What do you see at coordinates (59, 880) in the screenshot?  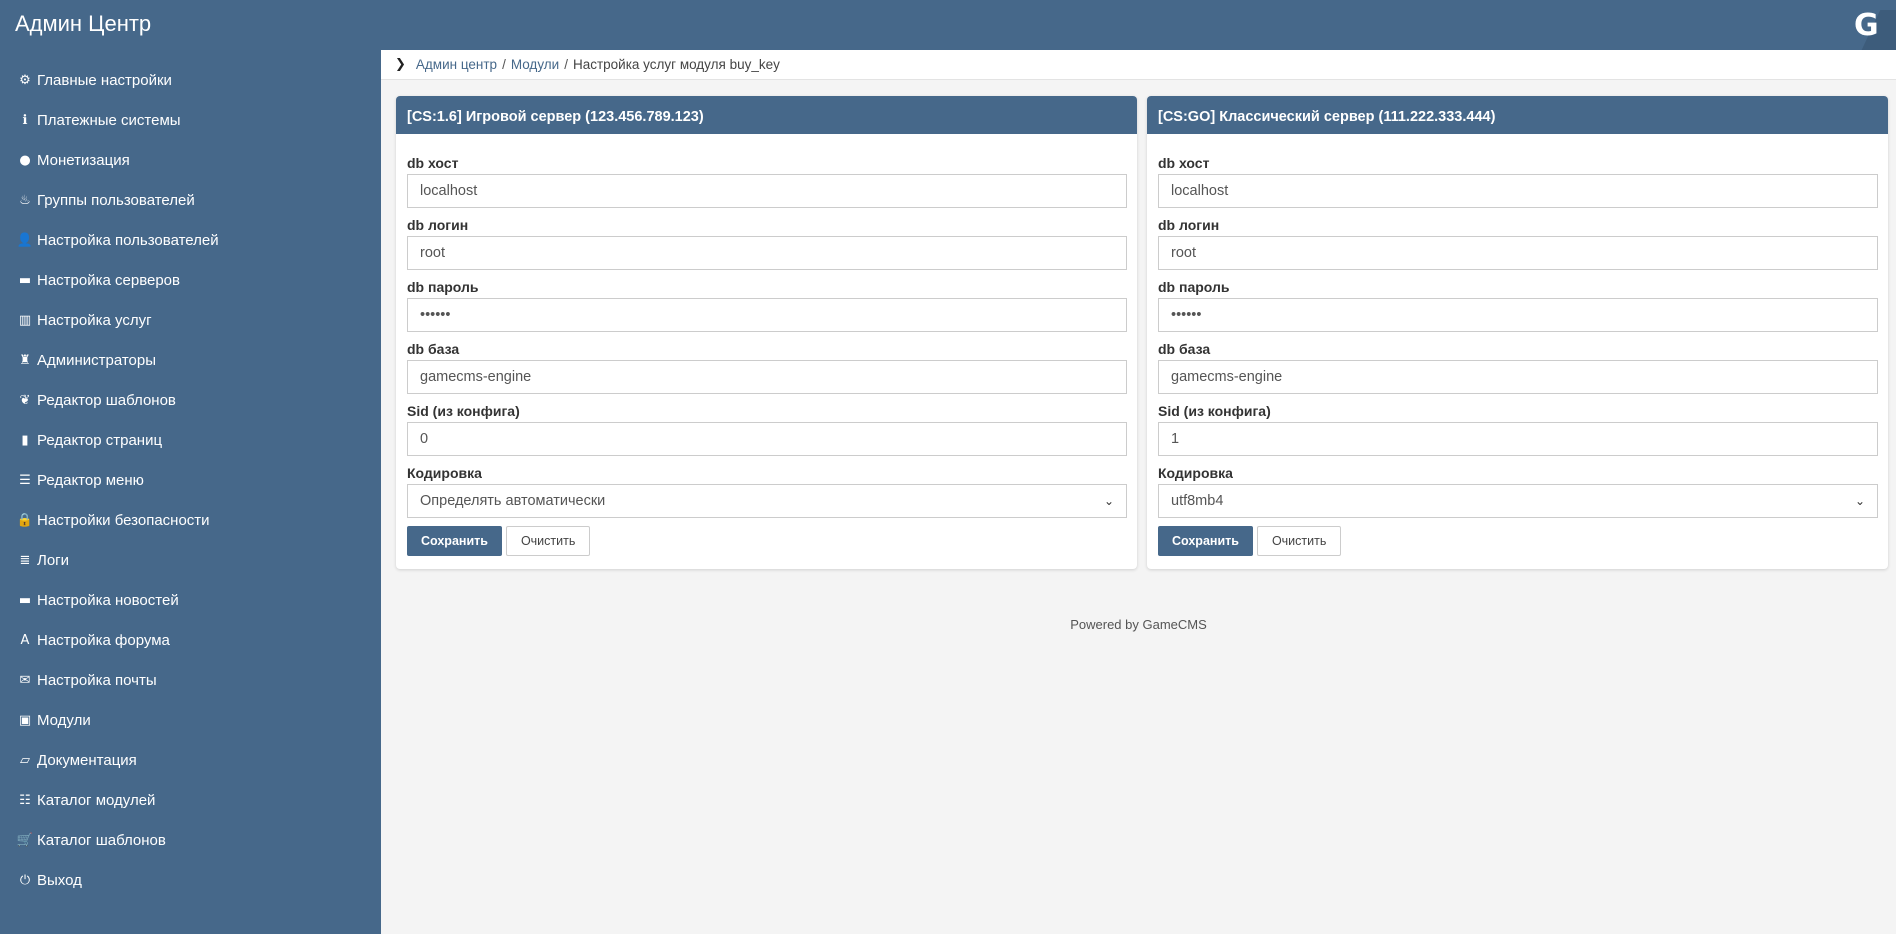 I see `sidebar-item-label: Выход` at bounding box center [59, 880].